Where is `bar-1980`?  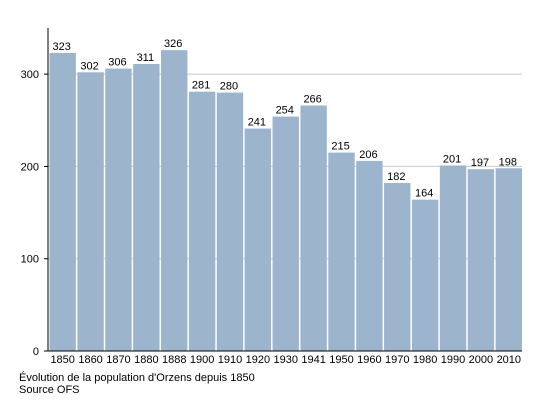
bar-1980 is located at coordinates (425, 275).